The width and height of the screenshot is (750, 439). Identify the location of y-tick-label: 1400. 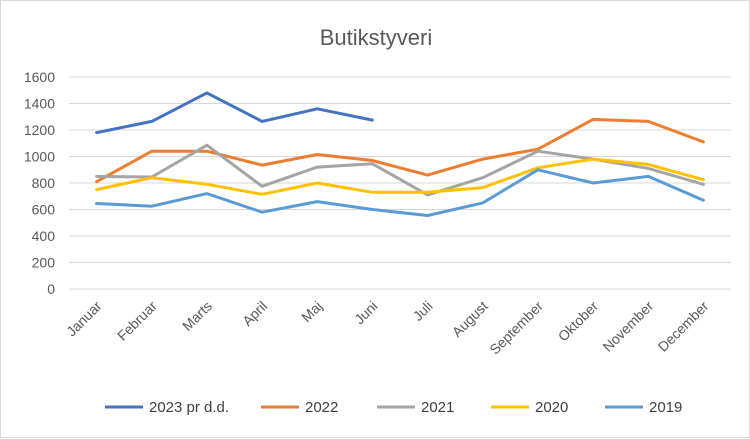
(39, 104).